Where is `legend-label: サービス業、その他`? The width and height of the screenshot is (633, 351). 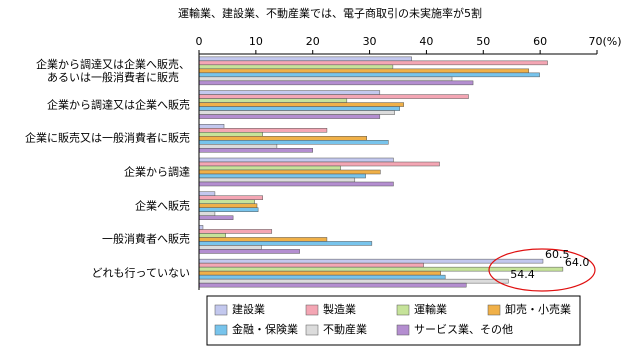 legend-label: サービス業、その他 is located at coordinates (463, 329).